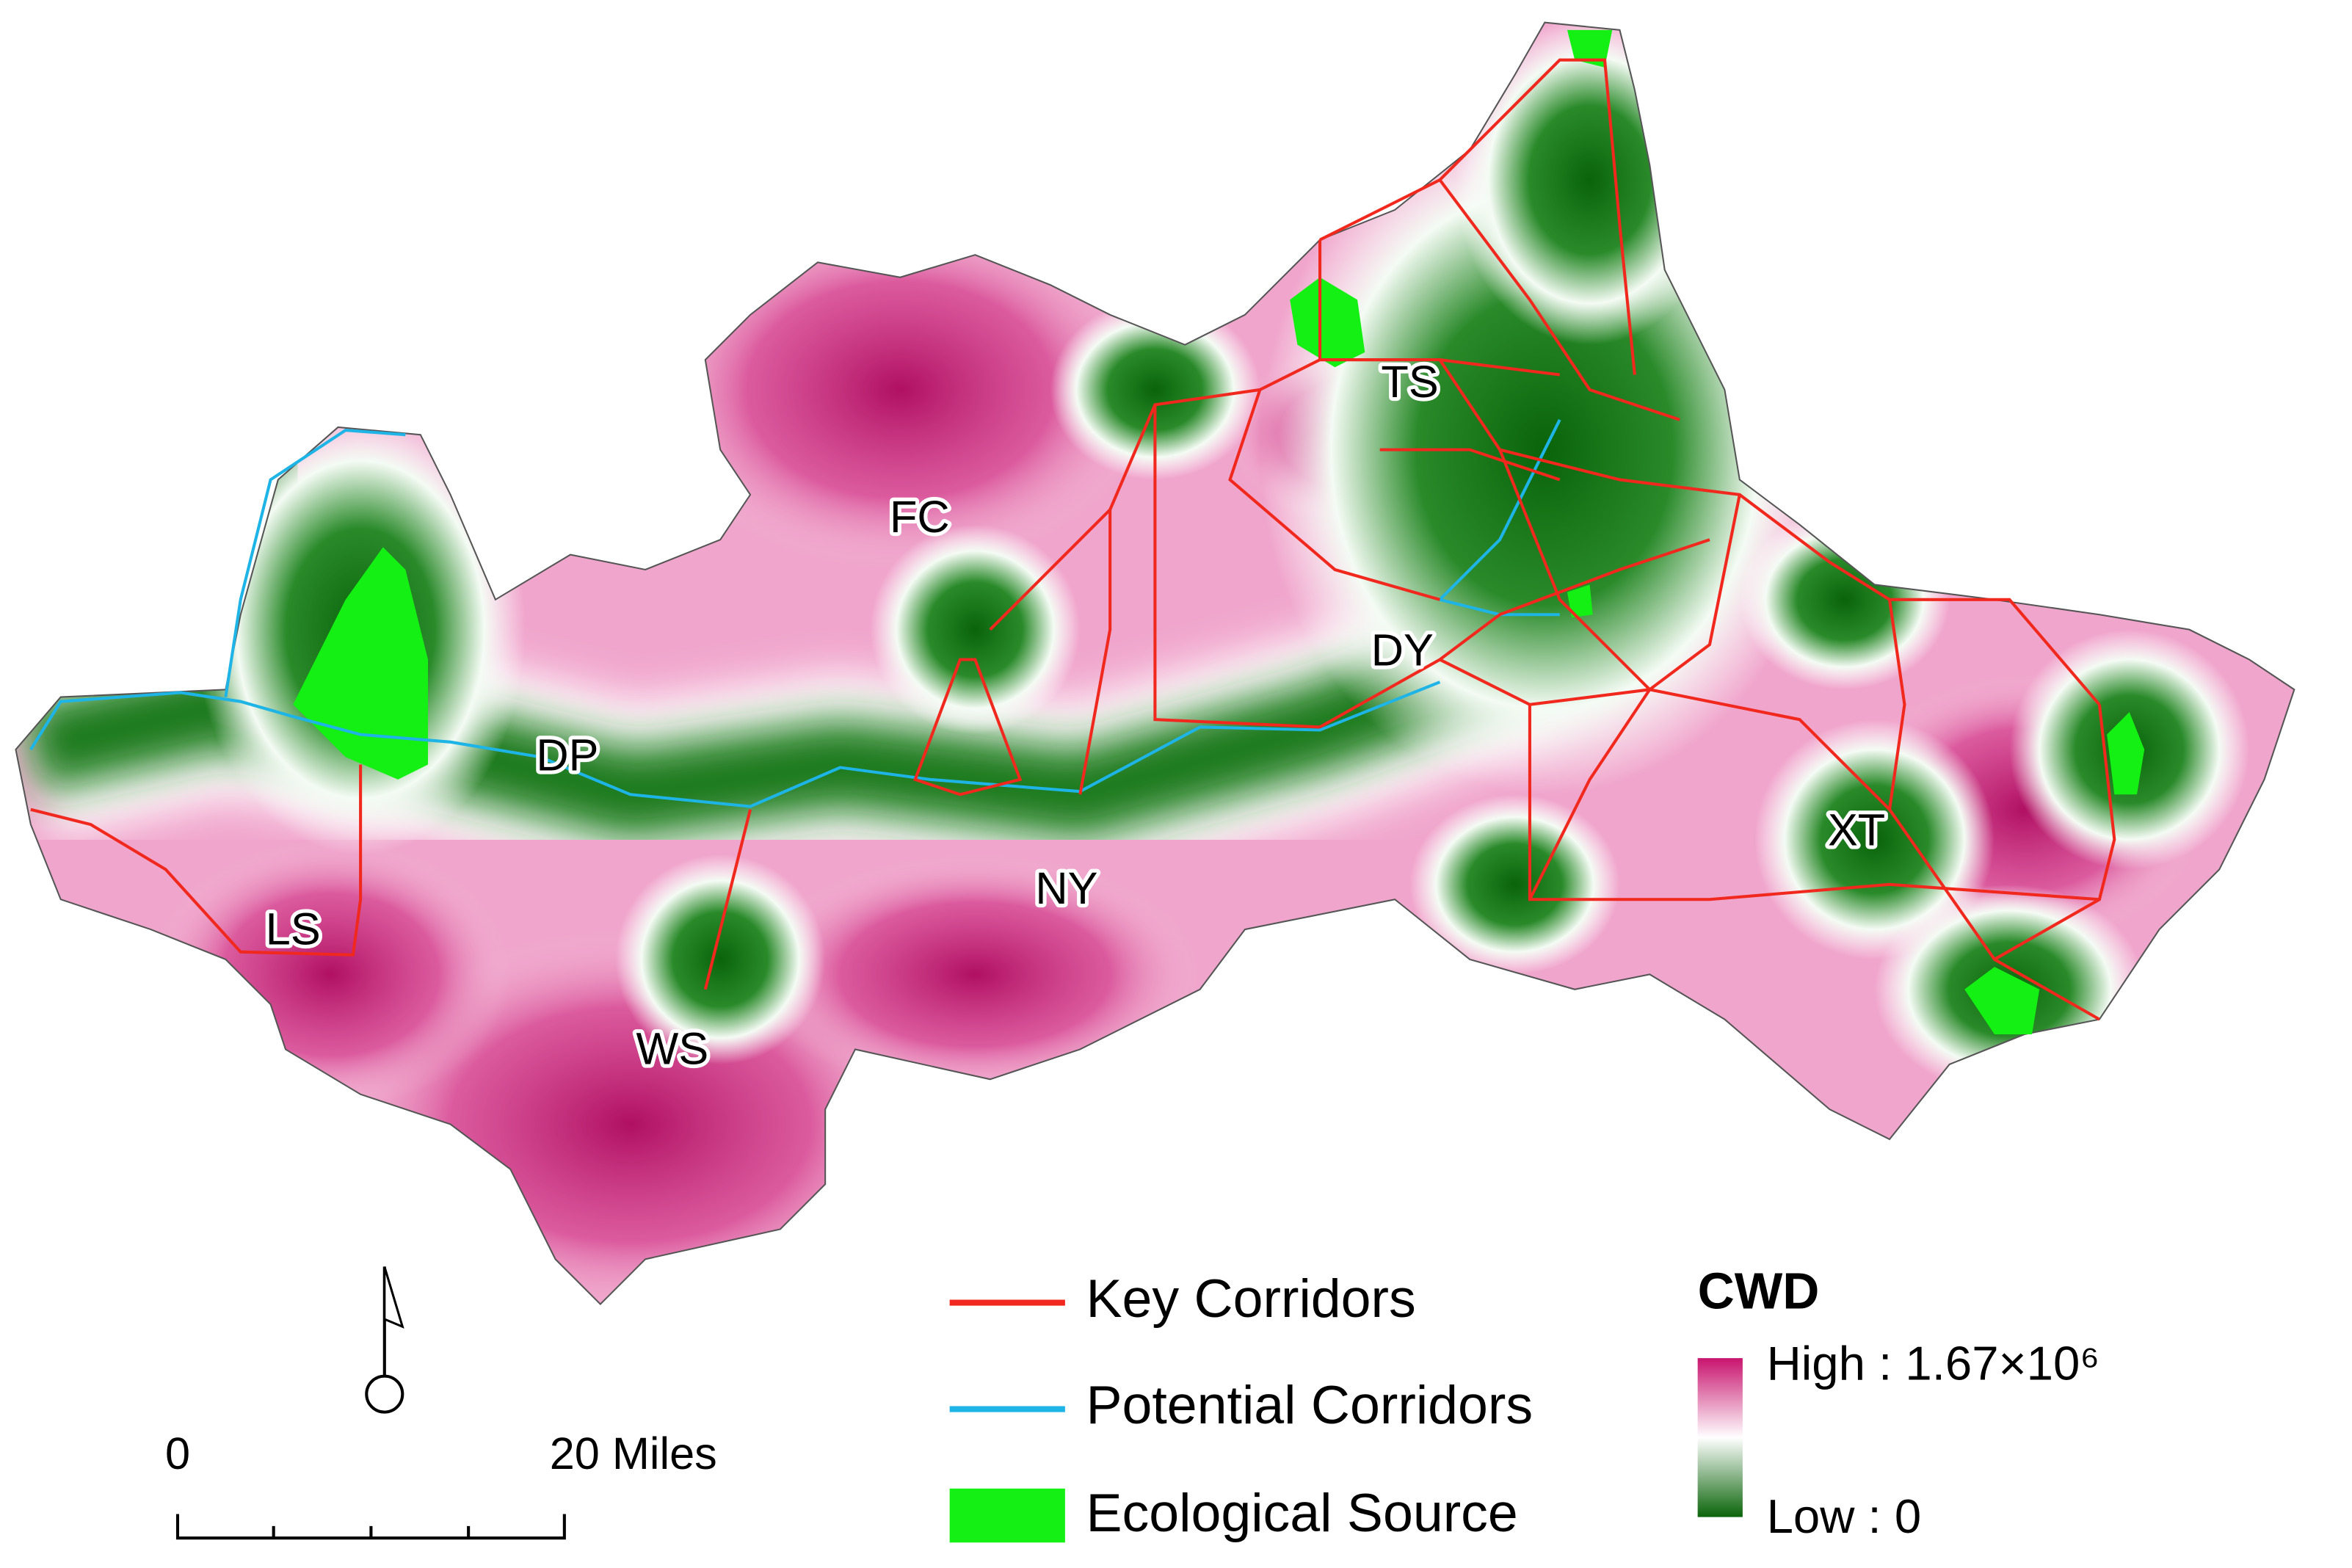 The height and width of the screenshot is (1568, 2352). Describe the element at coordinates (1856, 830) in the screenshot. I see `place-label: XT` at that location.